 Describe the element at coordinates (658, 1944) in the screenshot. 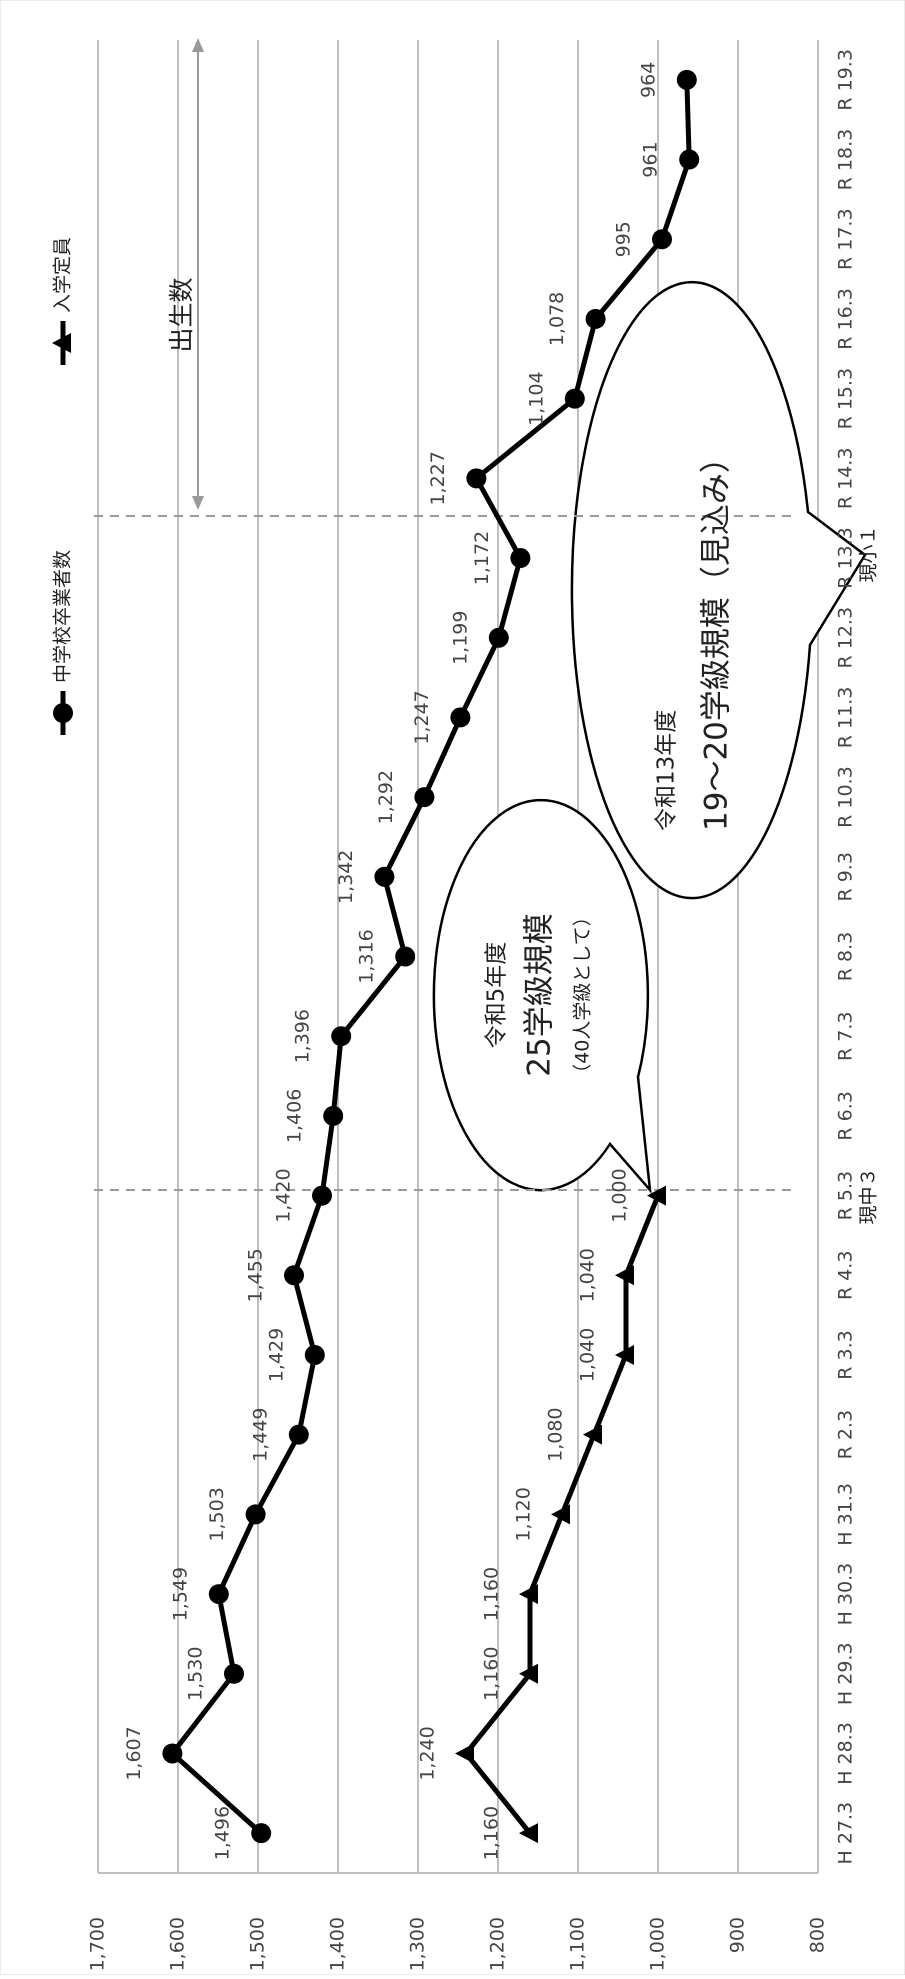

I see `y-tick-label: 1,000` at that location.